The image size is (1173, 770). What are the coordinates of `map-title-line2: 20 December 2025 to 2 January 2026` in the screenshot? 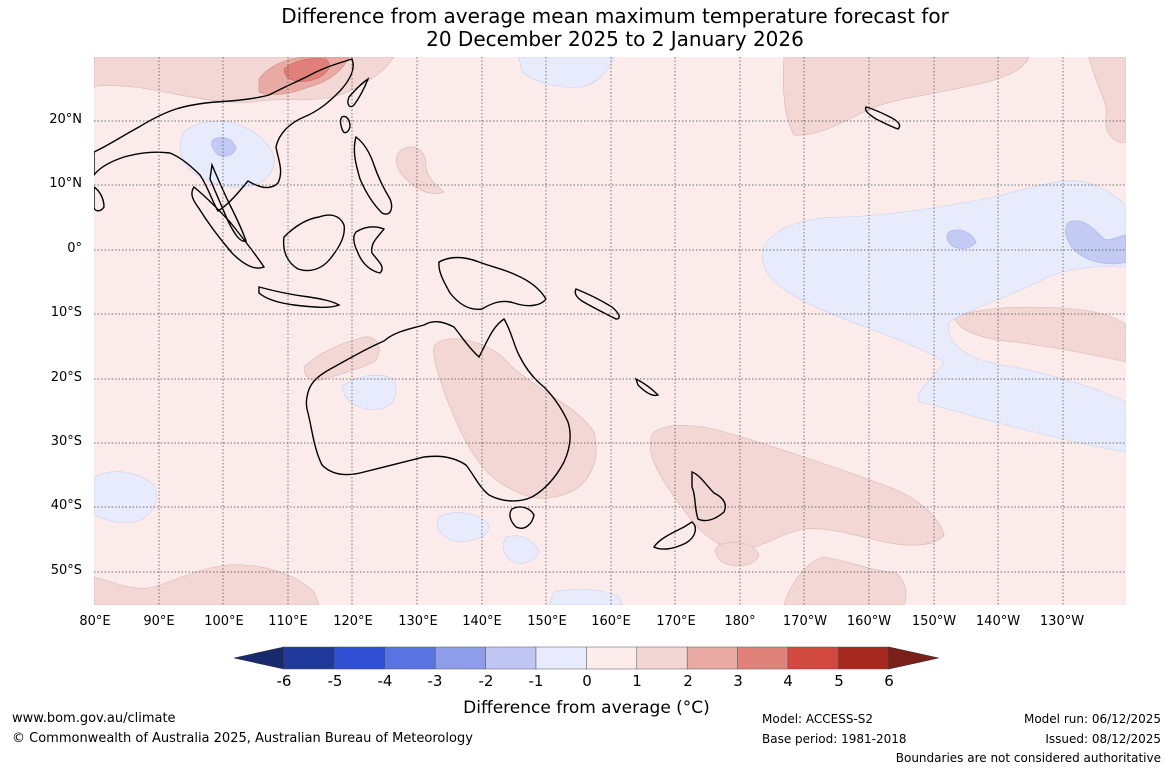 It's located at (615, 39).